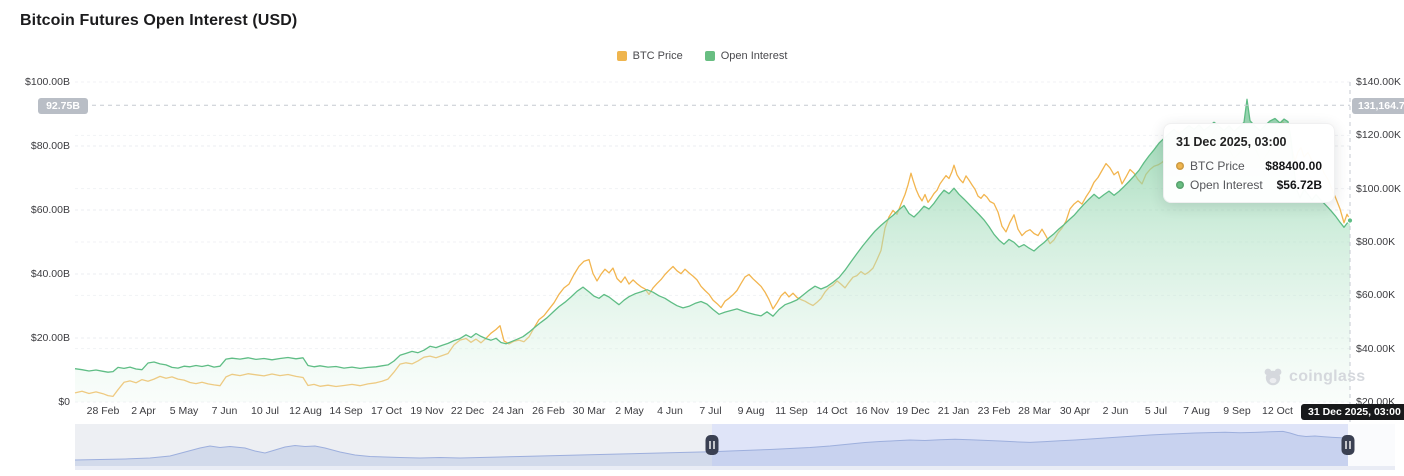  Describe the element at coordinates (1378, 106) in the screenshot. I see `btc-price-high-badge: 131,164.74` at that location.